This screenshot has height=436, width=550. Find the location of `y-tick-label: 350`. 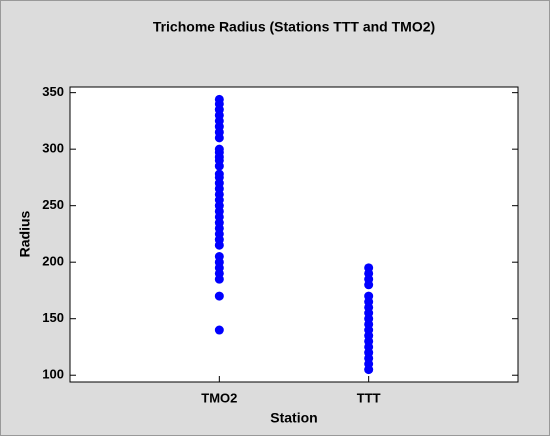

y-tick-label: 350 is located at coordinates (53, 91).